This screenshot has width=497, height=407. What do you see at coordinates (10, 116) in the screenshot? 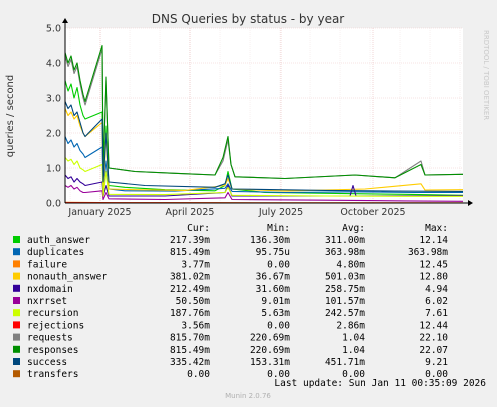
I see `y-axis-label: queries / second` at bounding box center [10, 116].